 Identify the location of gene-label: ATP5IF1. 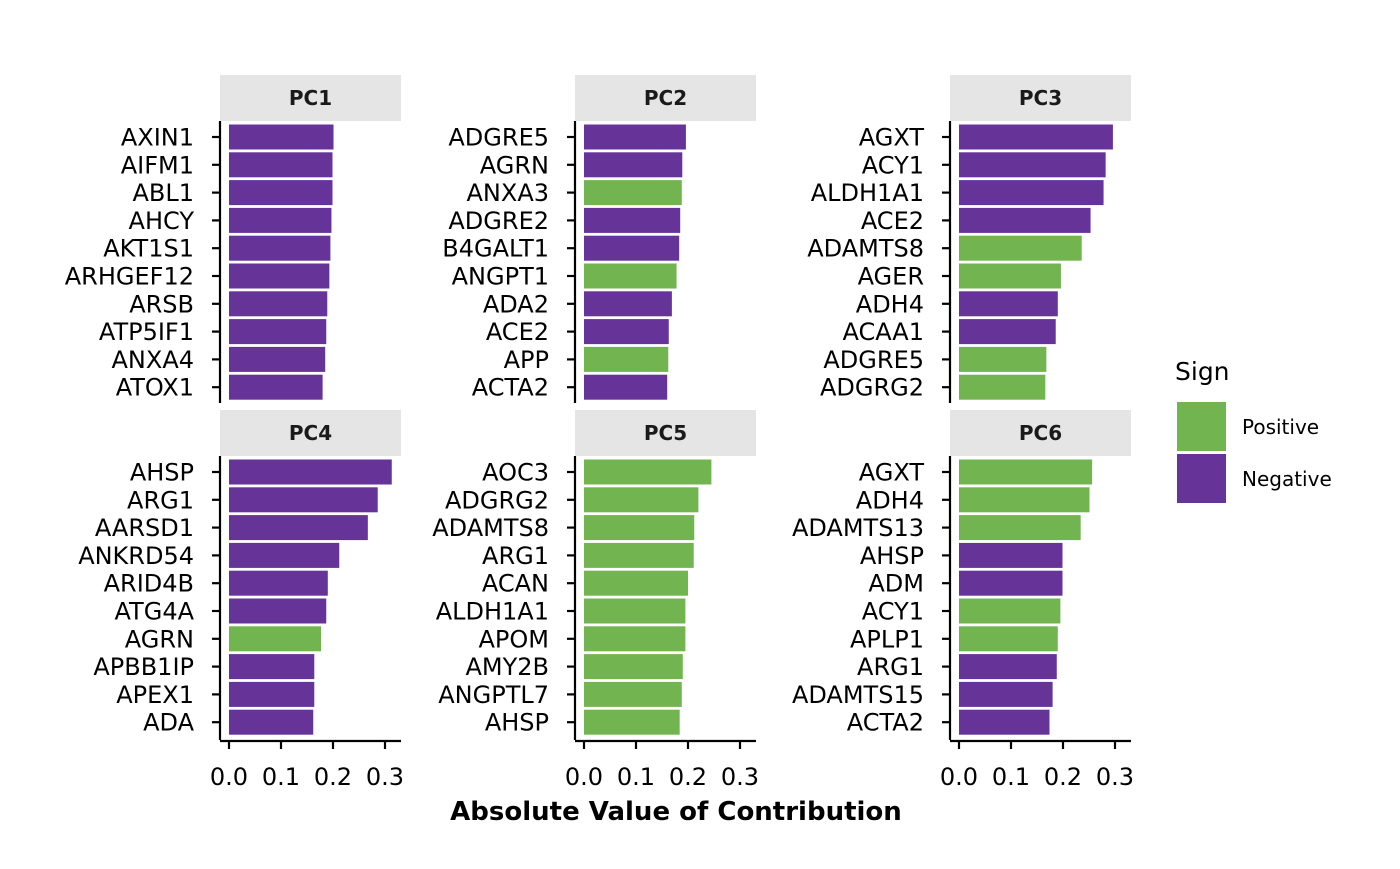
(146, 332).